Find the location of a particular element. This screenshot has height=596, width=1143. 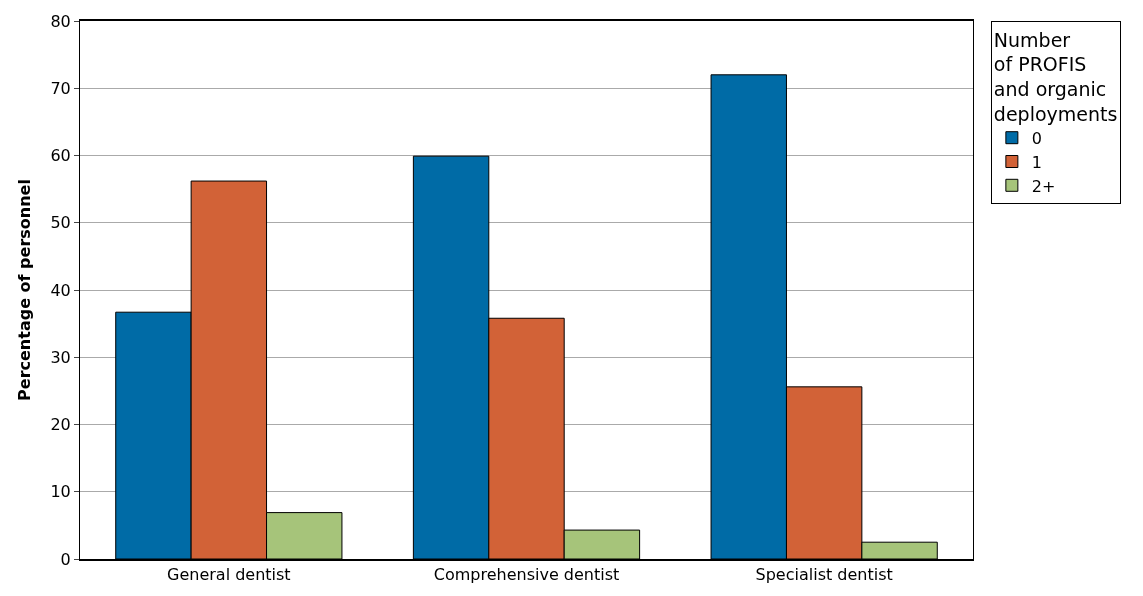

y-tick-label: 0 is located at coordinates (65, 559).